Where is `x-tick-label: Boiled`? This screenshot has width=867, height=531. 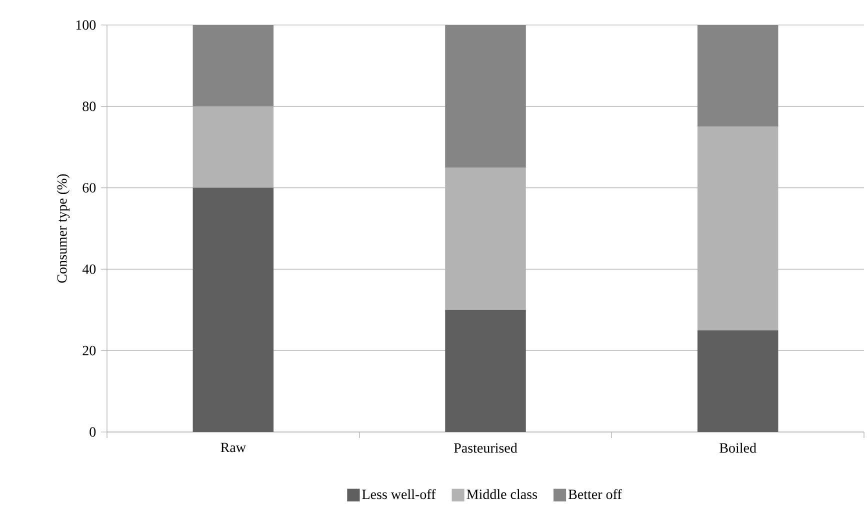
x-tick-label: Boiled is located at coordinates (738, 447).